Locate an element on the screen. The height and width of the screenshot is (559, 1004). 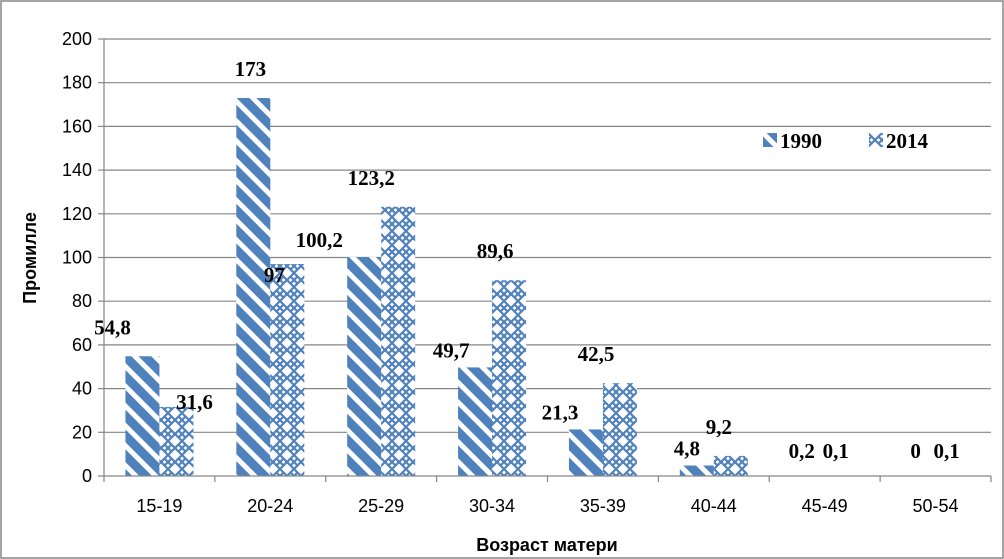
x-tick-label: 20-24 is located at coordinates (270, 506).